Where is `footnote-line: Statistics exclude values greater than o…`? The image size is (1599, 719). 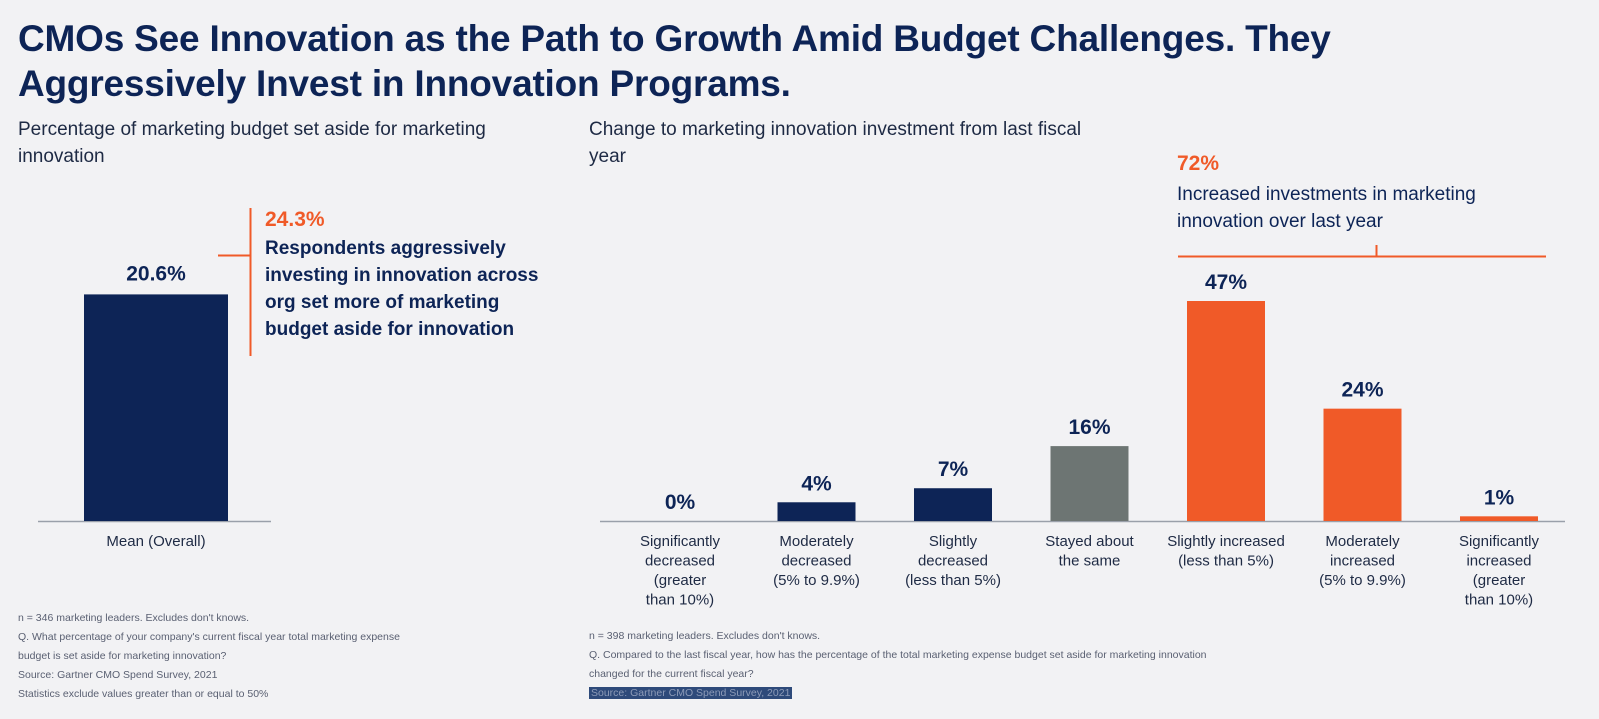
footnote-line: Statistics exclude values greater than o… is located at coordinates (143, 694).